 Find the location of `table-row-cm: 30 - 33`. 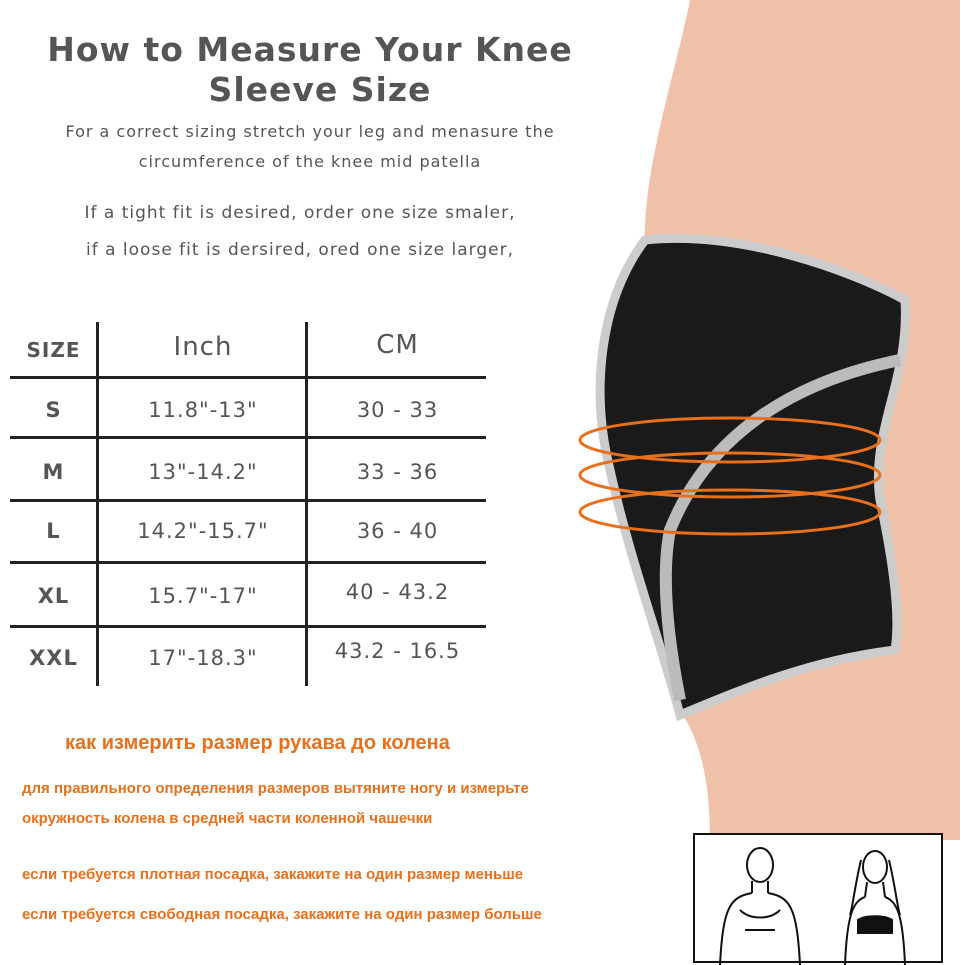

table-row-cm: 30 - 33 is located at coordinates (397, 410).